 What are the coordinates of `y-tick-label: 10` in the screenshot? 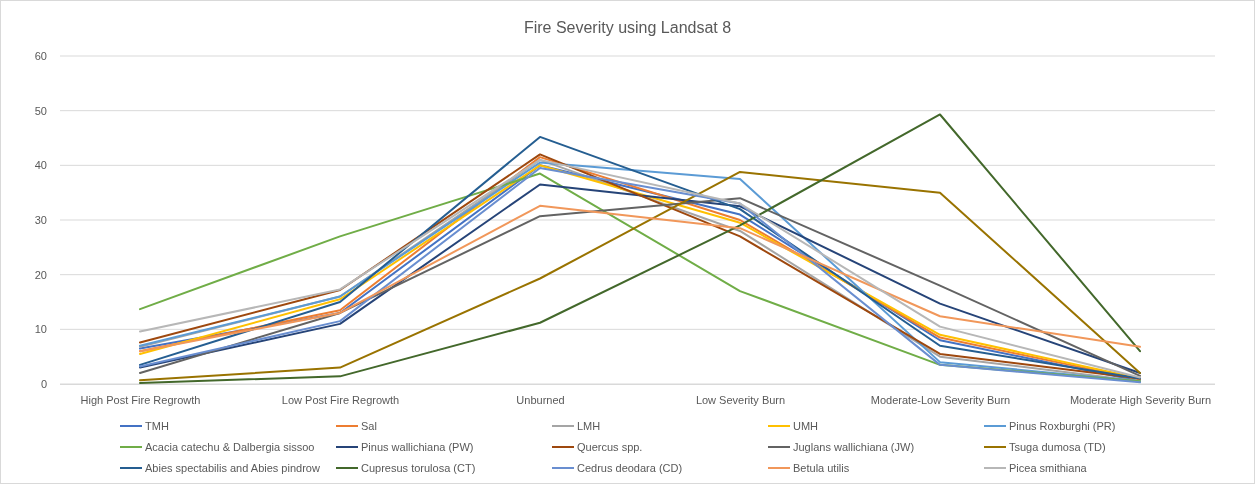 It's located at (40, 329).